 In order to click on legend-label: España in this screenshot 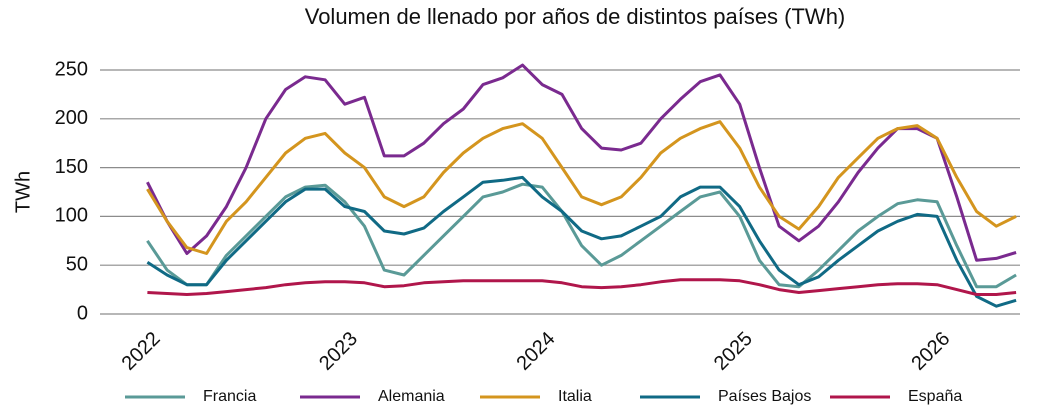, I will do `click(935, 396)`.